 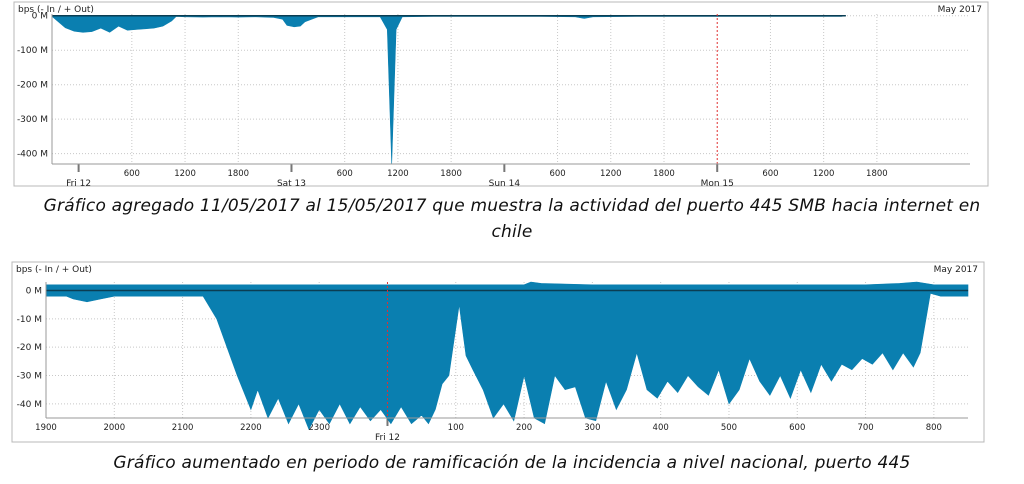 What do you see at coordinates (54, 270) in the screenshot?
I see `bottom-ylabel: bps (- In / + Out)` at bounding box center [54, 270].